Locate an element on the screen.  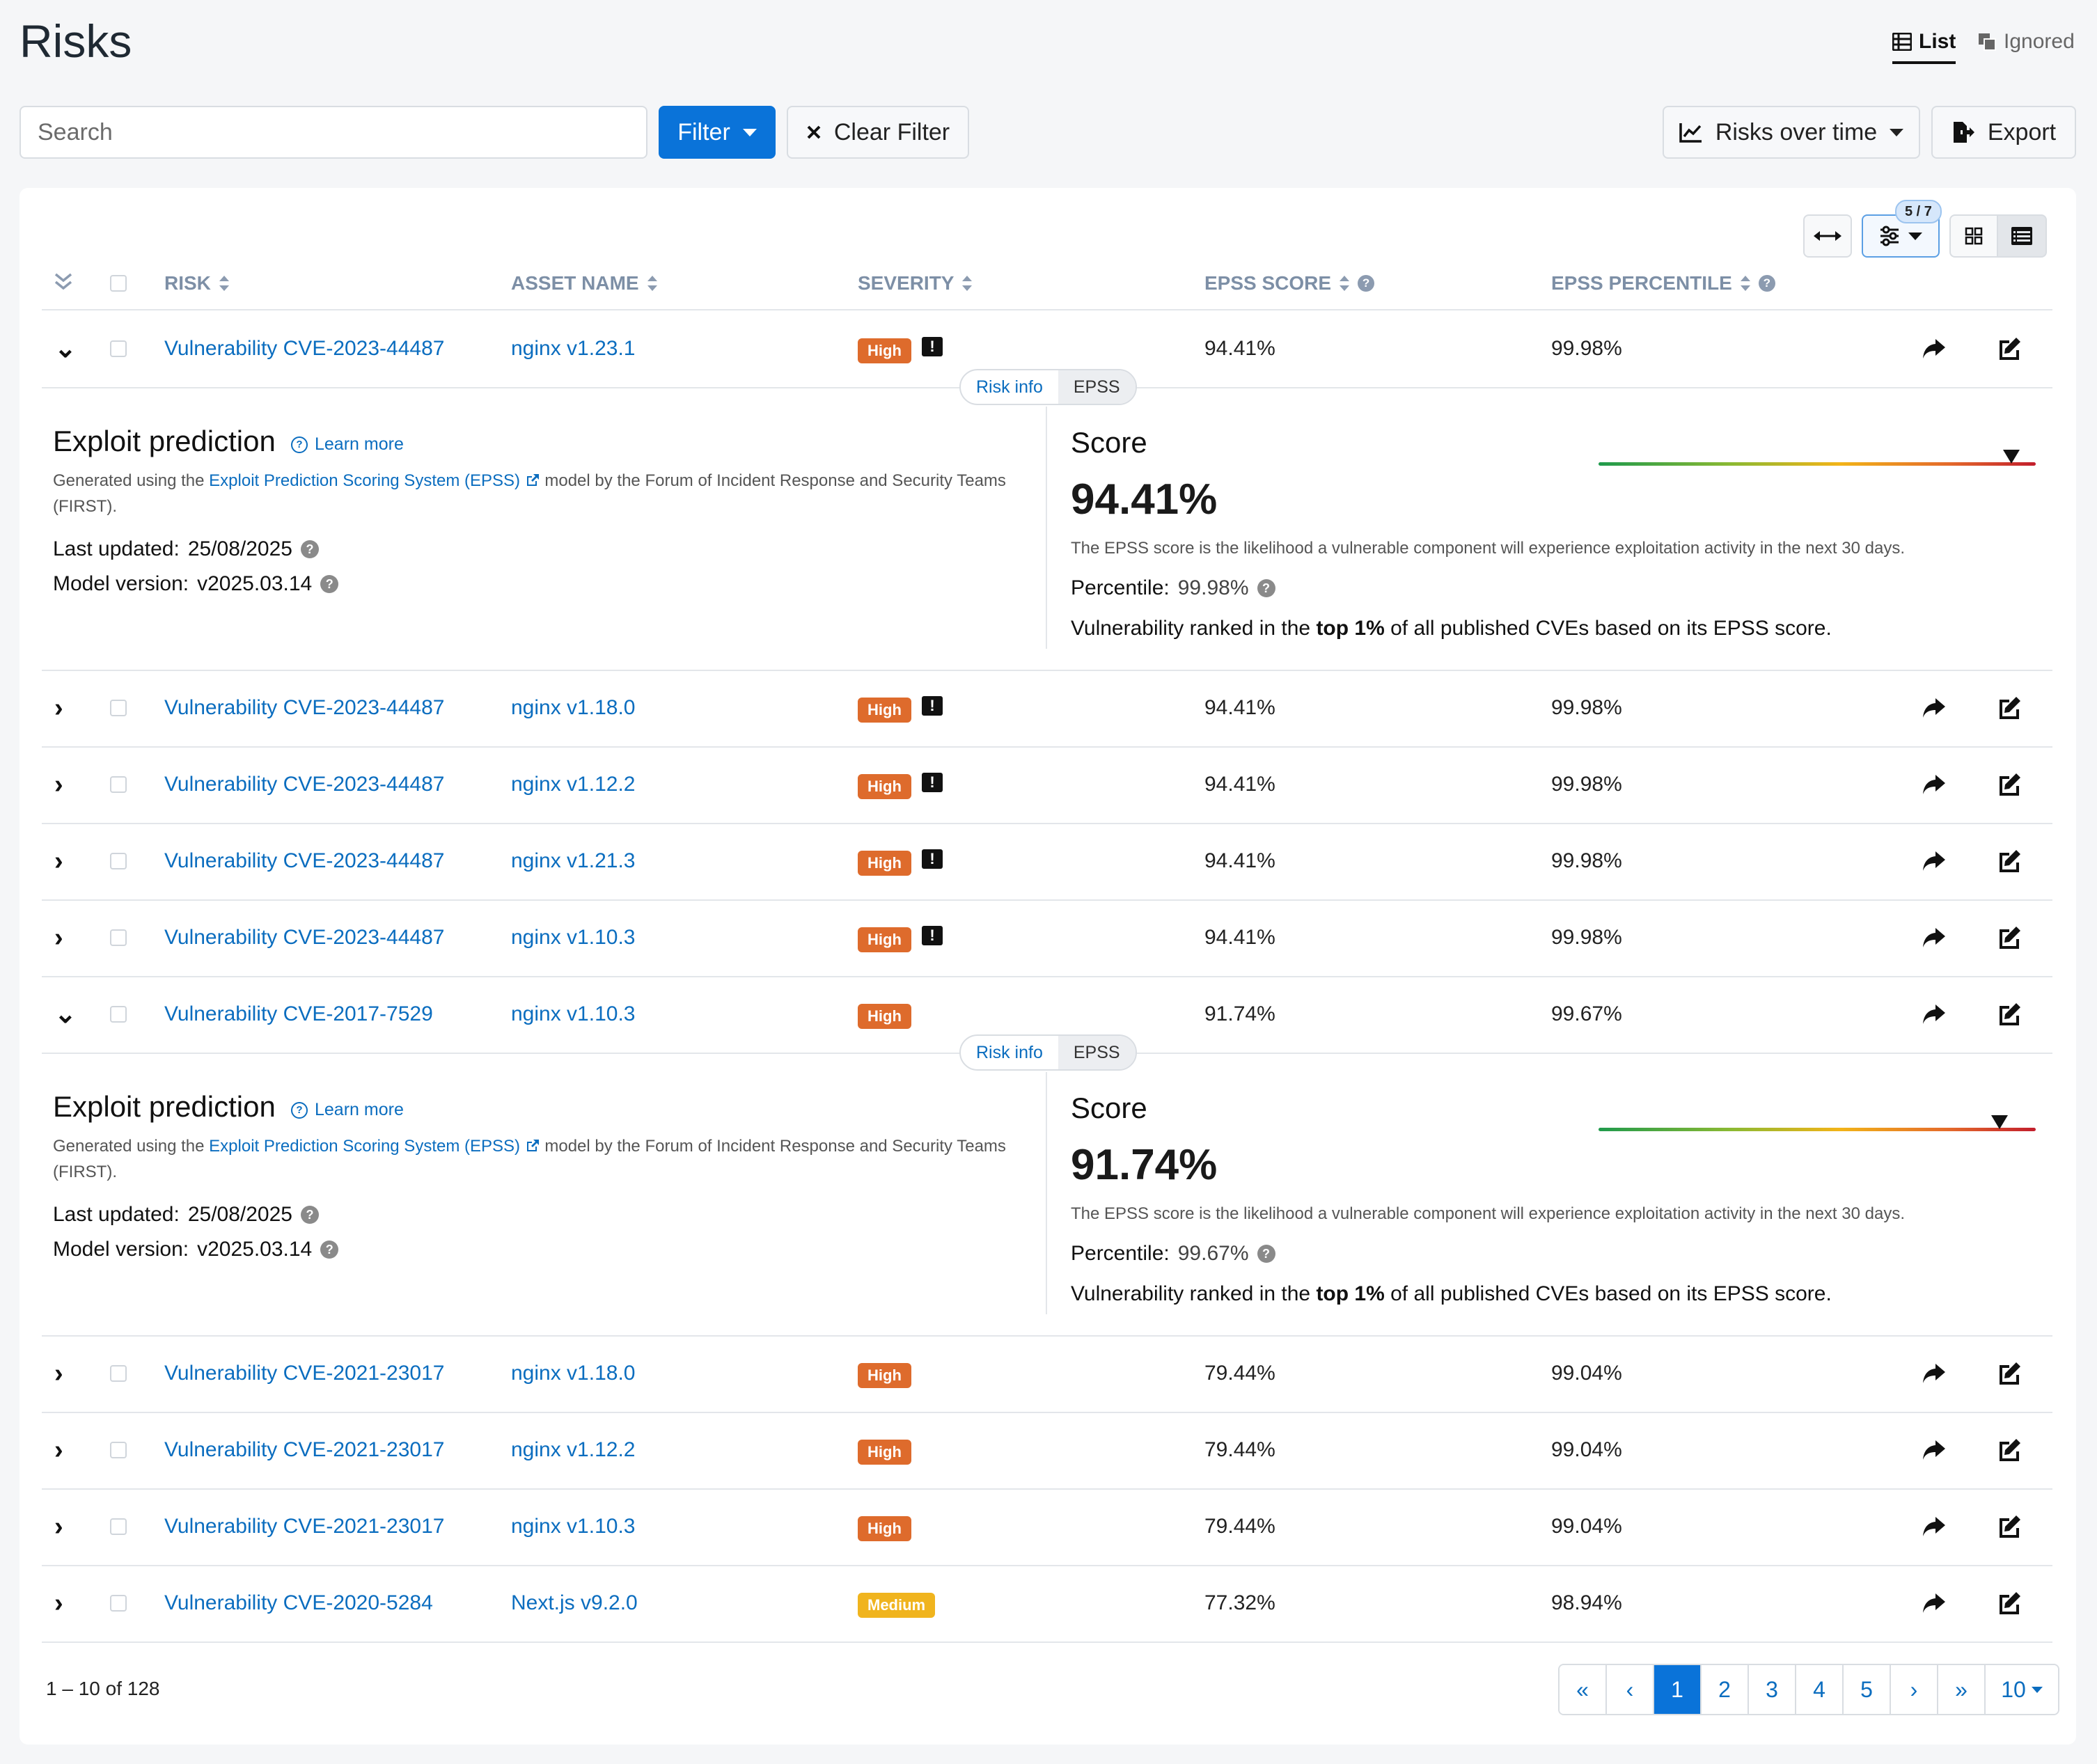
pagination-page: 3 is located at coordinates (1772, 1689).